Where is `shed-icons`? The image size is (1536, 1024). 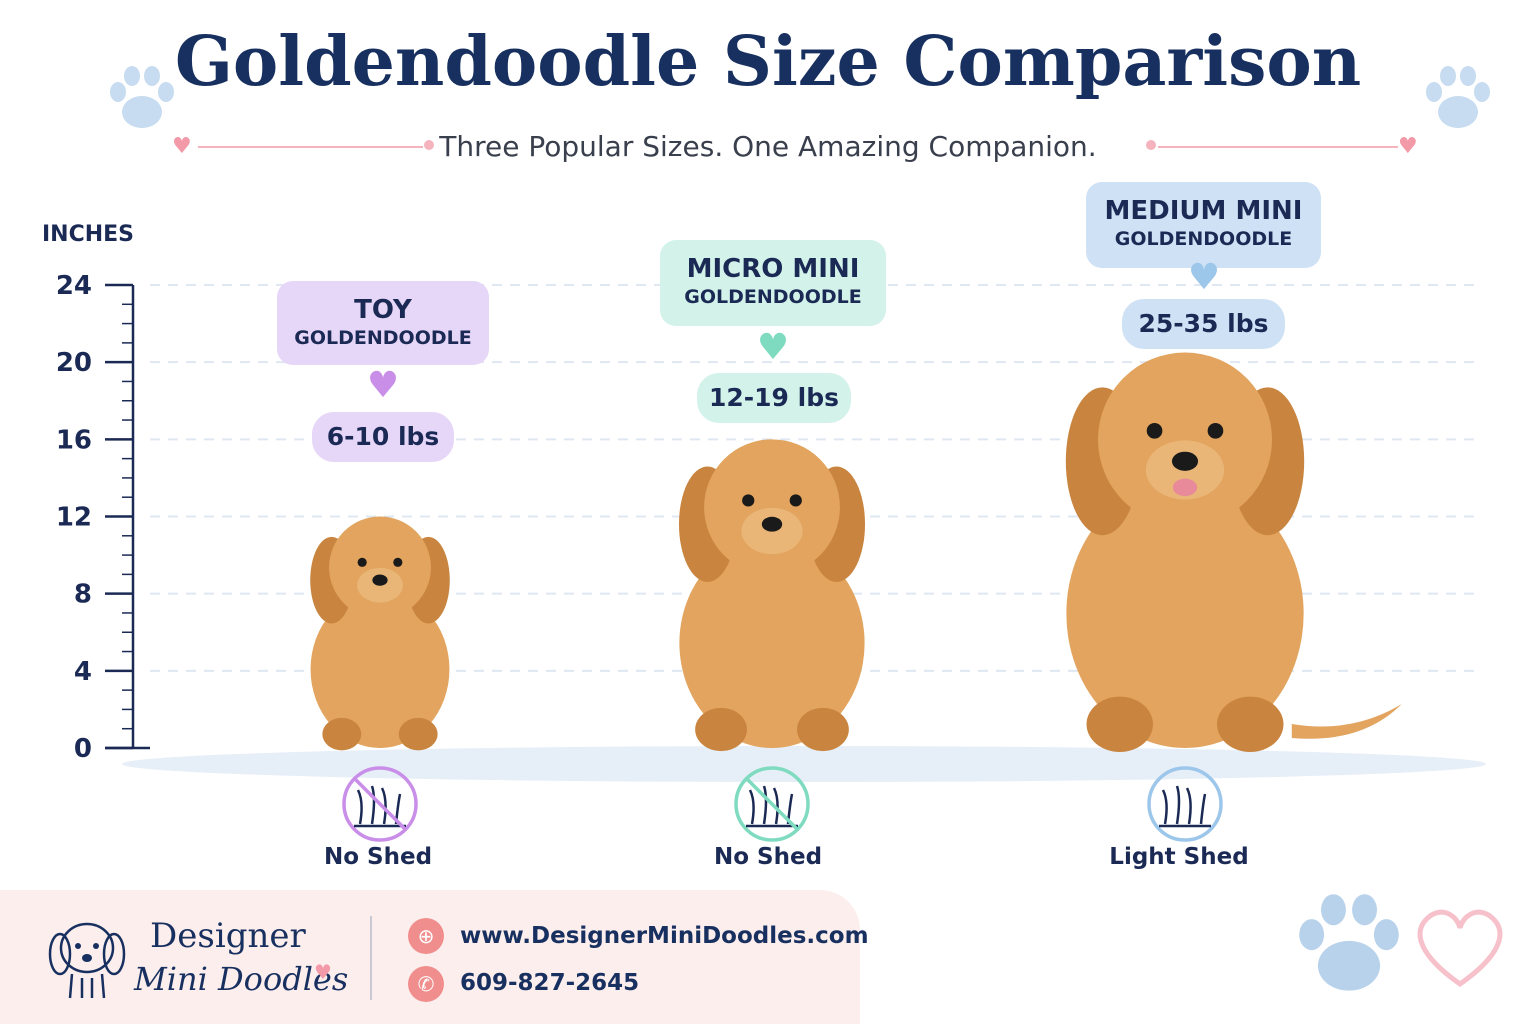 shed-icons is located at coordinates (782, 804).